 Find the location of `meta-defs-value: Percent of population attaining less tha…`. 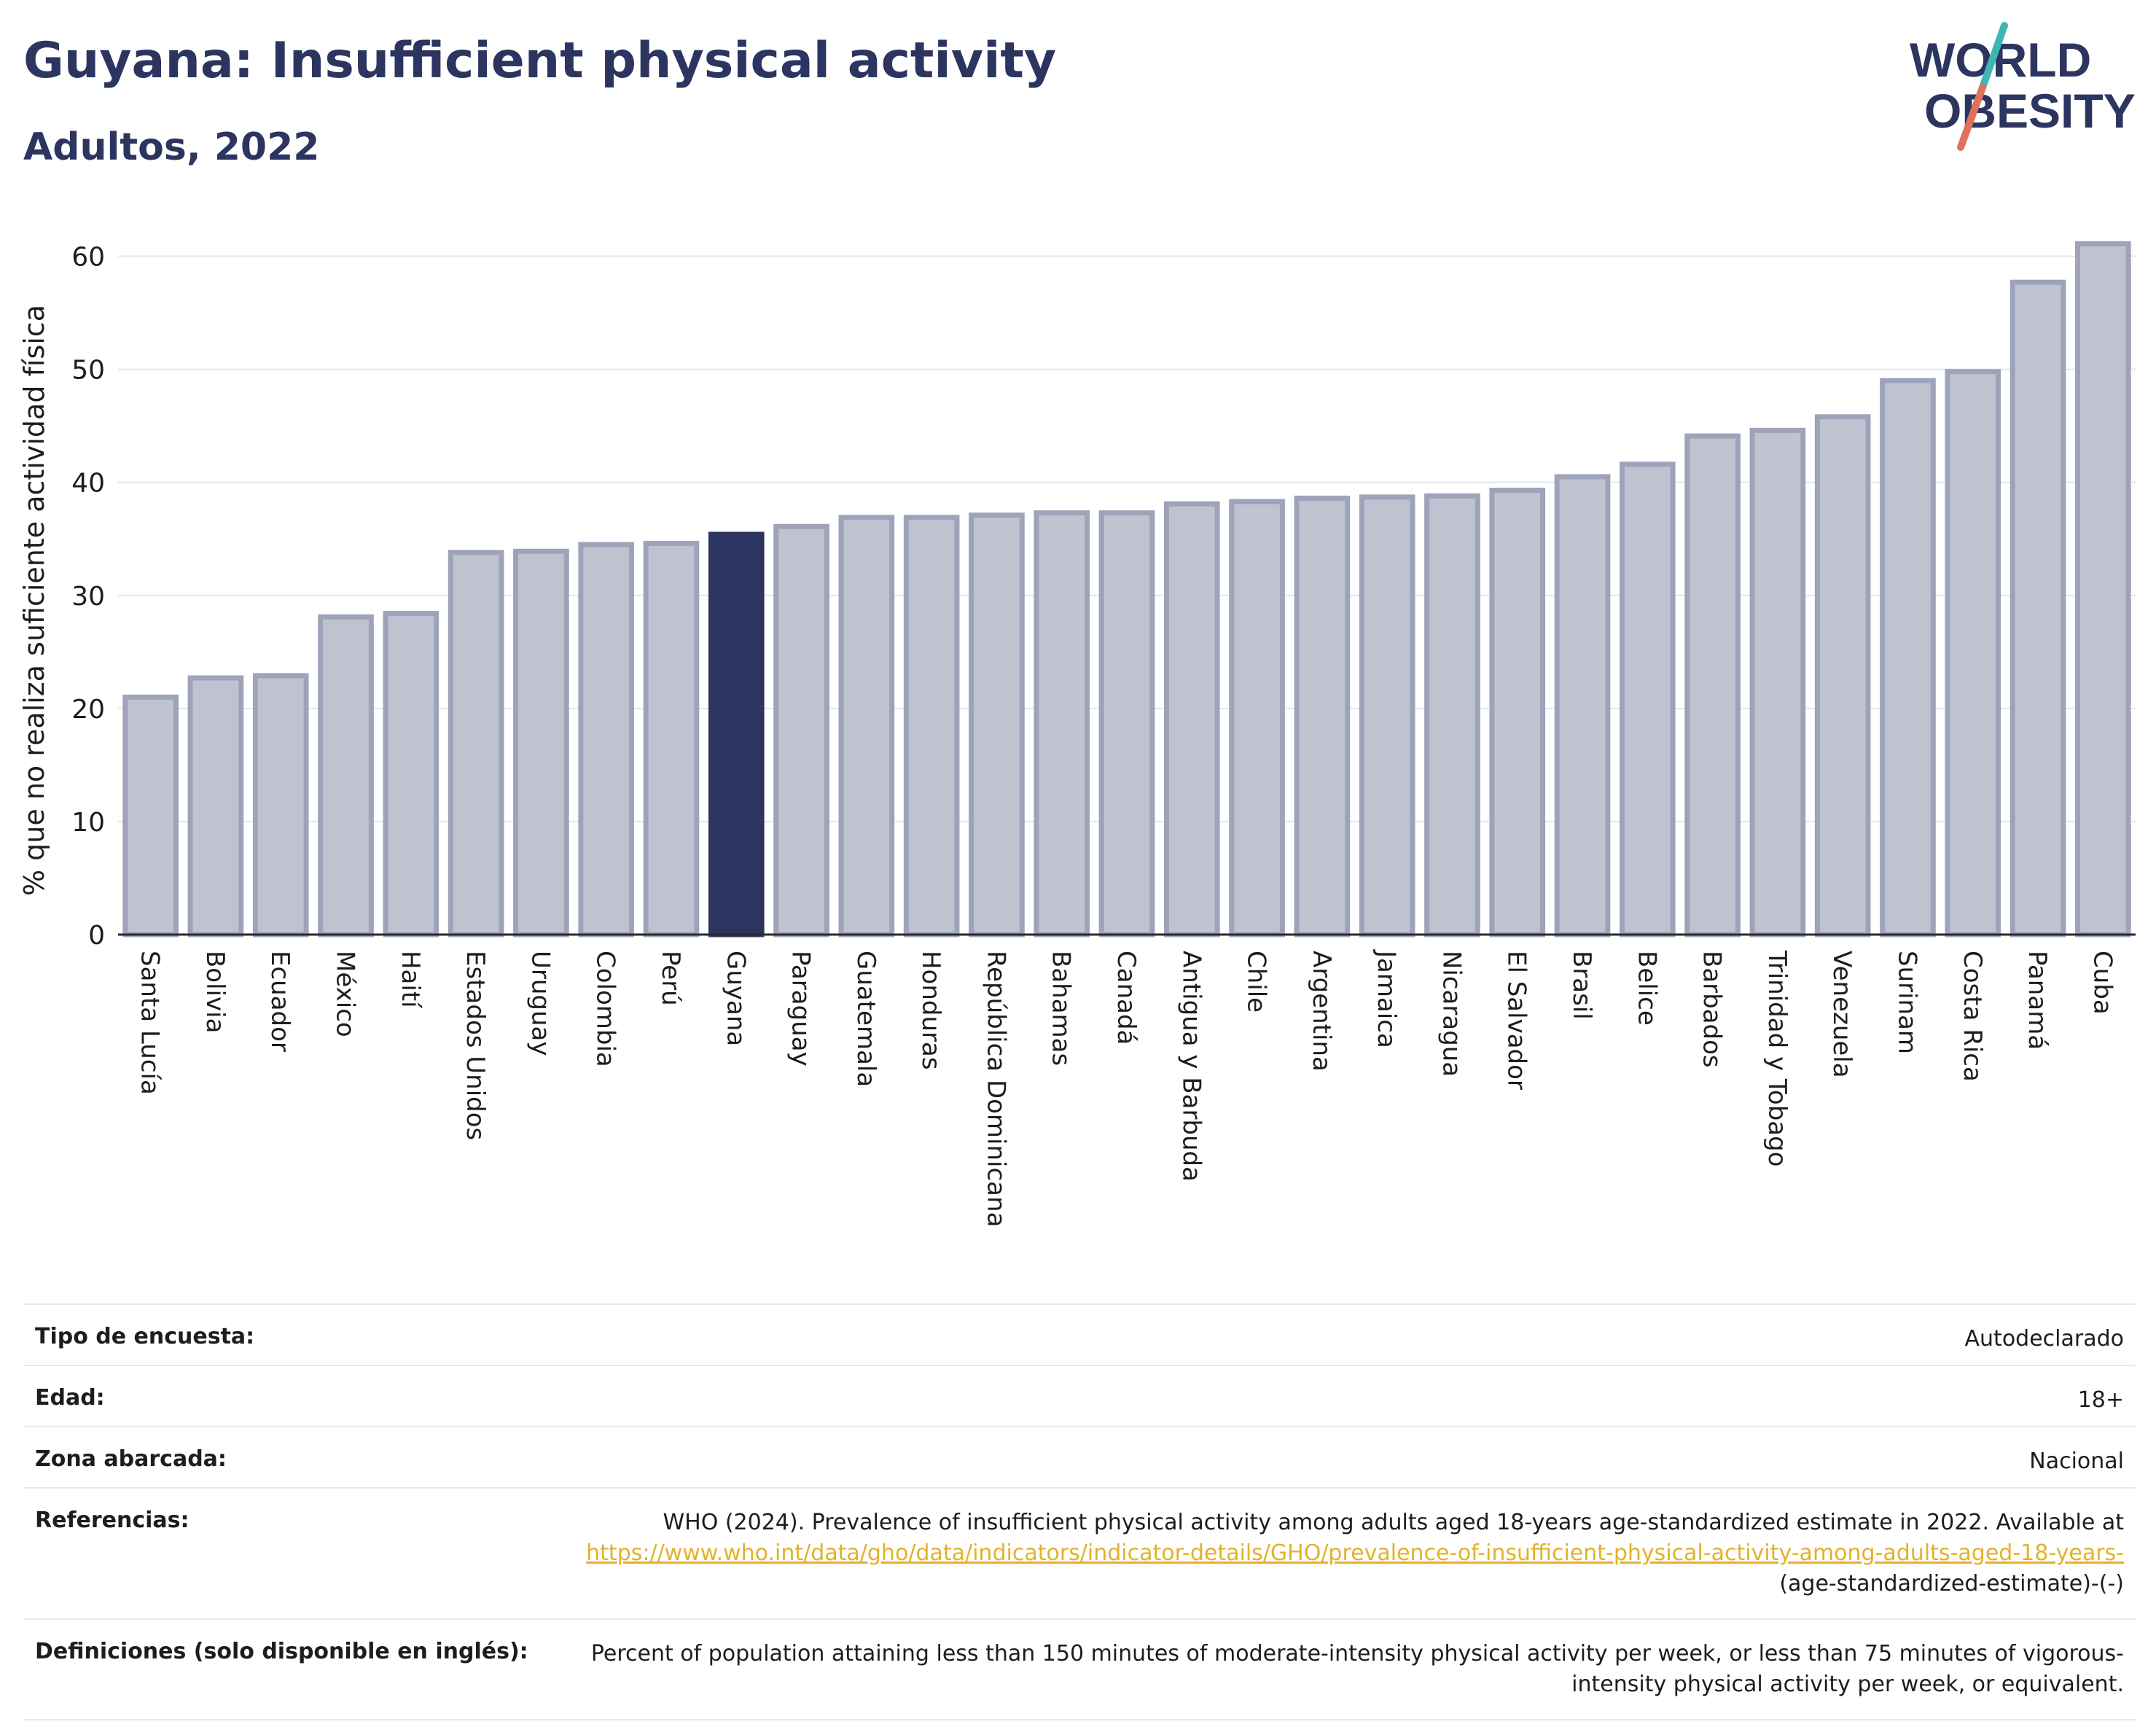

meta-defs-value: Percent of population attaining less tha… is located at coordinates (1357, 1669).